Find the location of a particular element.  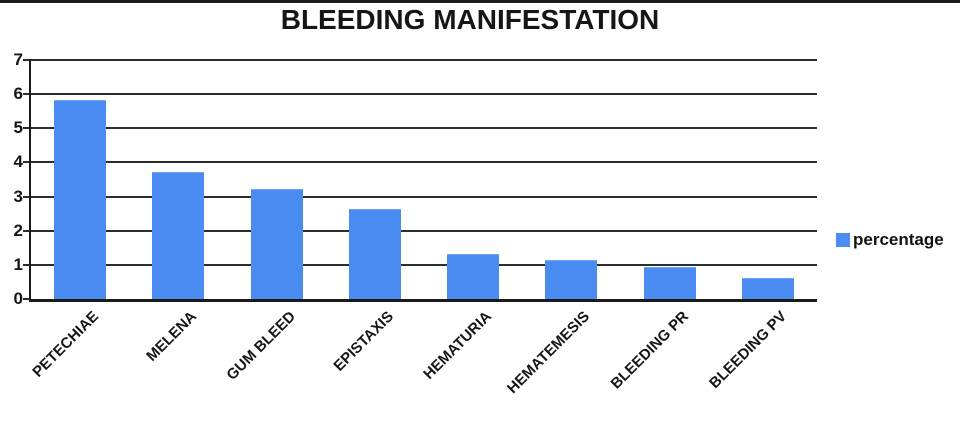

x-category-label: MELENA is located at coordinates (172, 336).